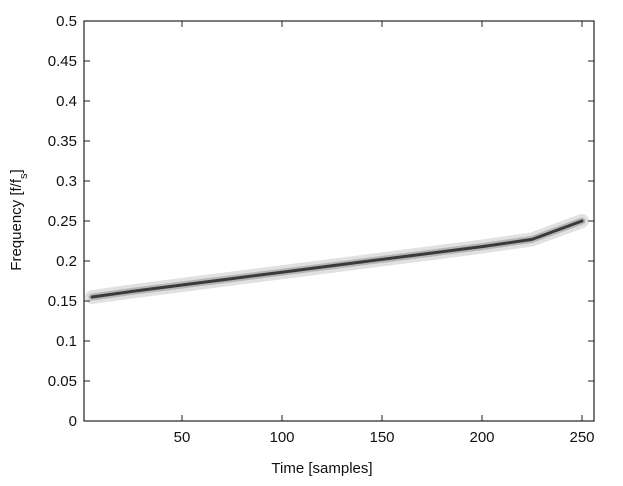 The image size is (623, 486). Describe the element at coordinates (381, 437) in the screenshot. I see `x-tick-label: 150` at that location.